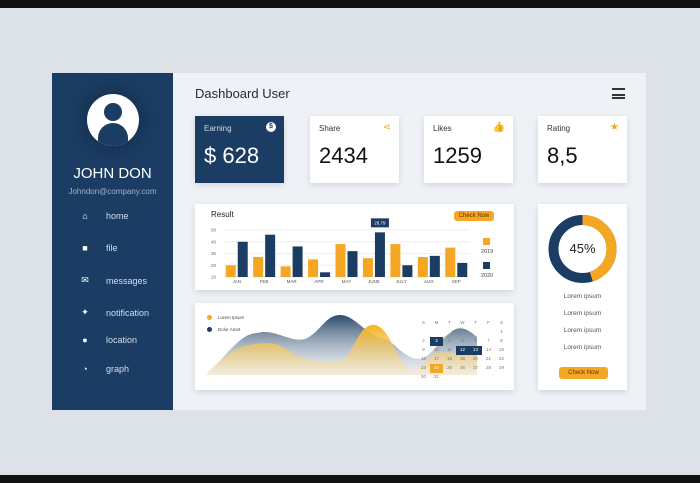 This screenshot has height=483, width=700. What do you see at coordinates (618, 93) in the screenshot?
I see `menu-icon` at bounding box center [618, 93].